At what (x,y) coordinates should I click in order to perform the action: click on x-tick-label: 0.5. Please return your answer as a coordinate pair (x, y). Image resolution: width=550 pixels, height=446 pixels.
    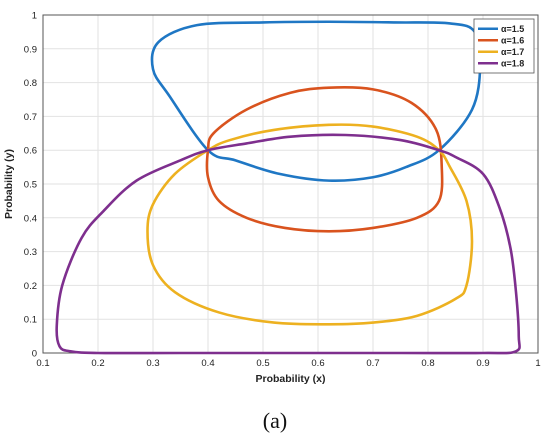
    Looking at the image, I should click on (262, 363).